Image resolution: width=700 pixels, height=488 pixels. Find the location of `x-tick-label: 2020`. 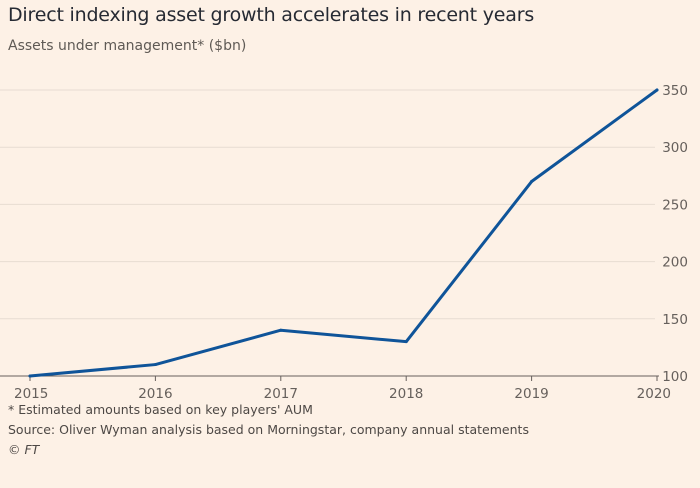

x-tick-label: 2020 is located at coordinates (654, 393).